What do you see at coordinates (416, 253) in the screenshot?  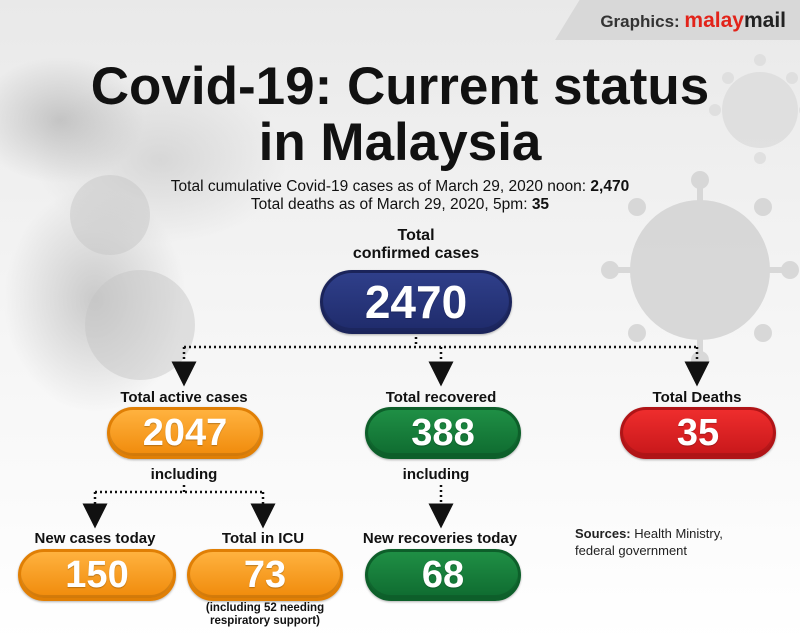 I see `confirmed-label-line2: confirmed cases` at bounding box center [416, 253].